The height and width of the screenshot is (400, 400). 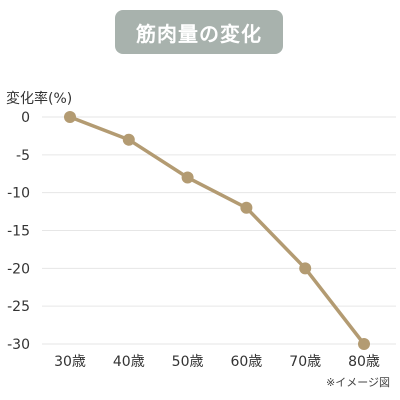 What do you see at coordinates (305, 362) in the screenshot?
I see `x-tick-label: 70歳` at bounding box center [305, 362].